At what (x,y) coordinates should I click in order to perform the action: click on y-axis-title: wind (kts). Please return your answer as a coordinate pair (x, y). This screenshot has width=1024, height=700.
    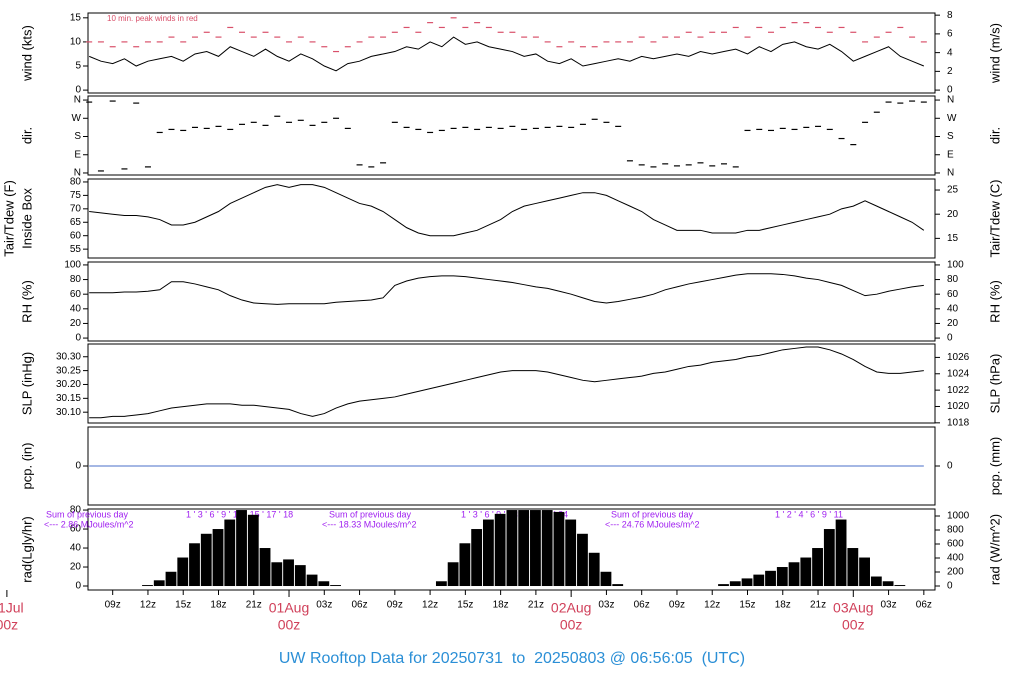
    Looking at the image, I should click on (26, 53).